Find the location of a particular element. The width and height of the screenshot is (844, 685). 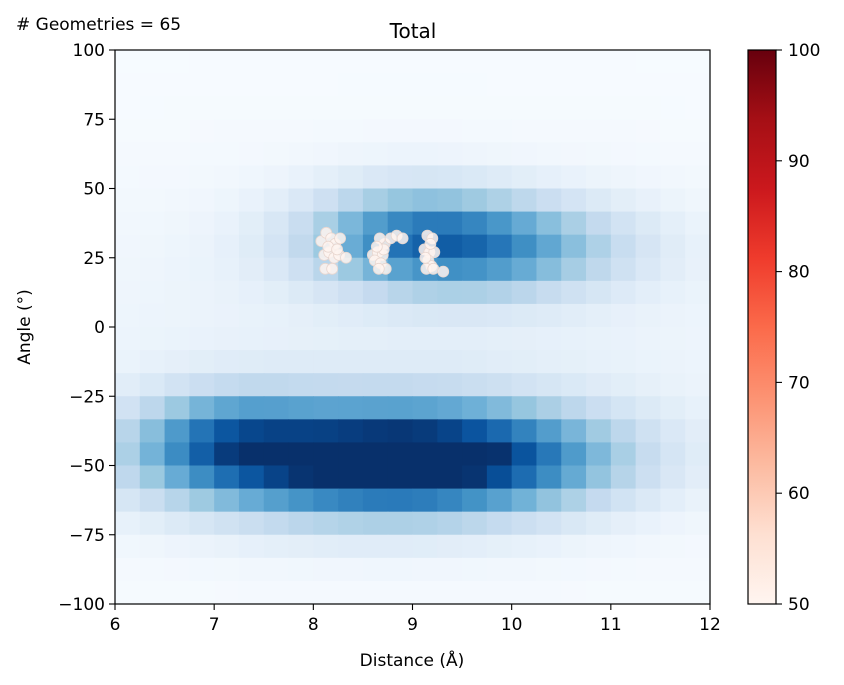

colorbar-tick-label: 50 is located at coordinates (799, 605).